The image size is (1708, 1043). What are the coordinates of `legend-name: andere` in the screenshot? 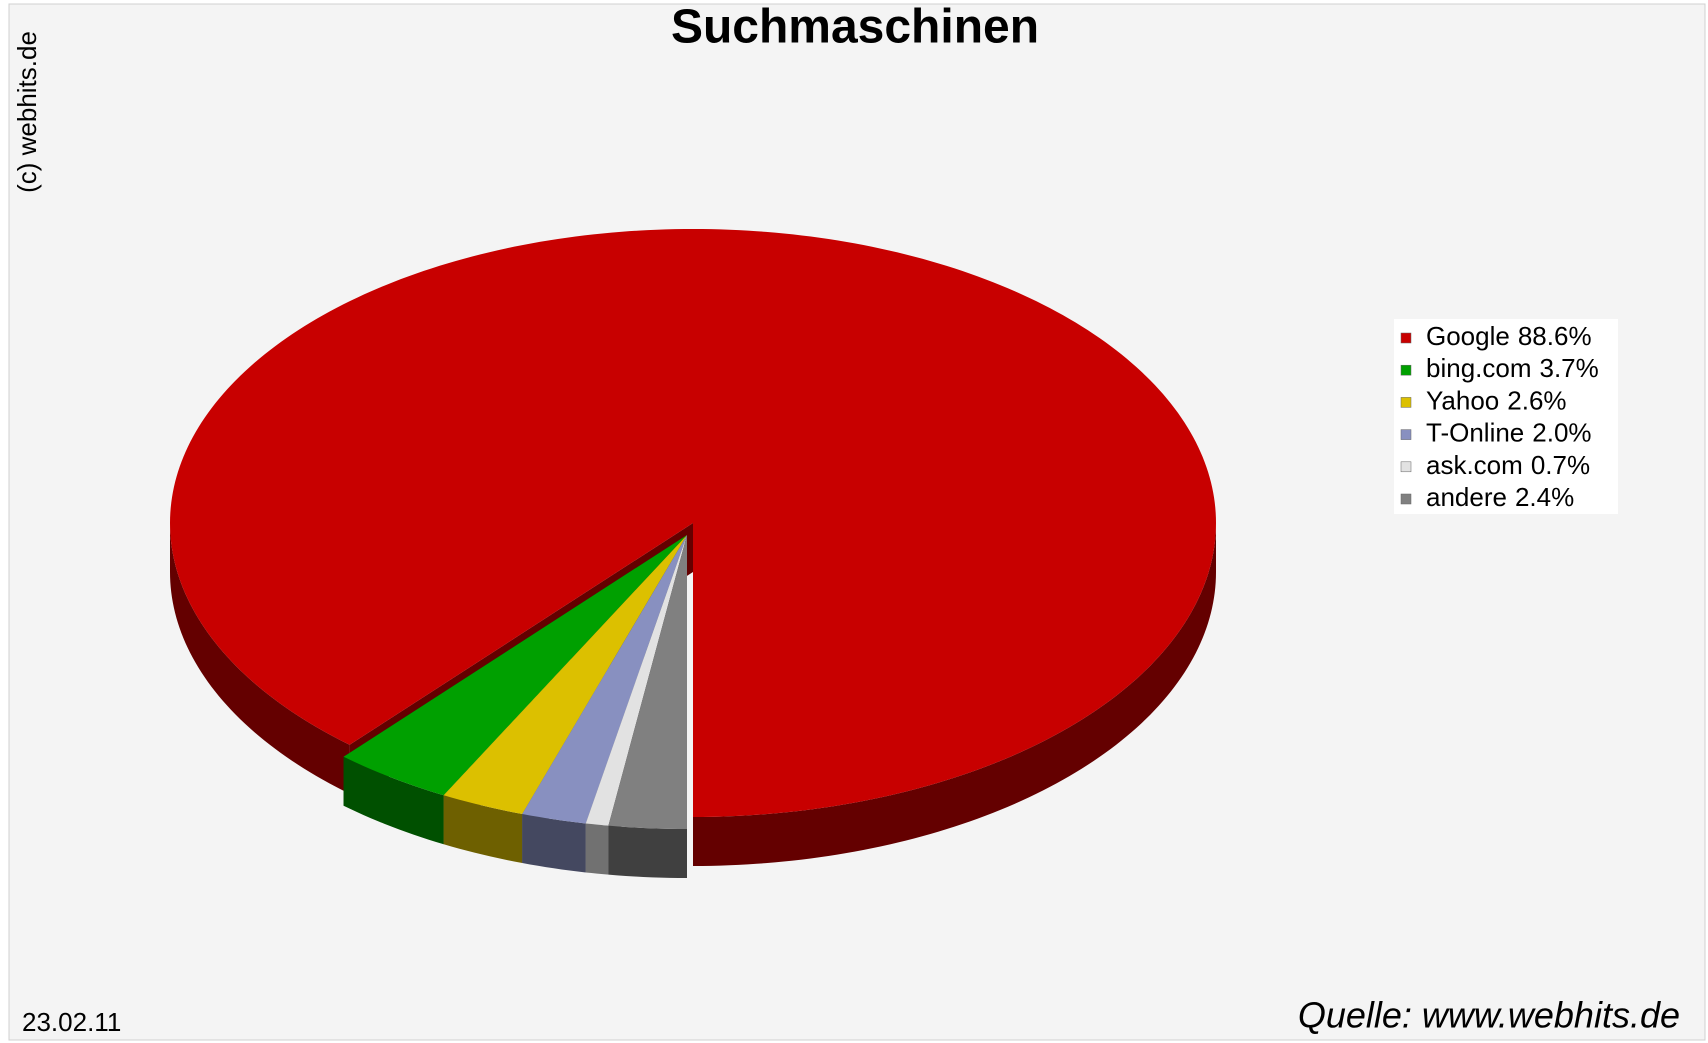 It's located at (1466, 497).